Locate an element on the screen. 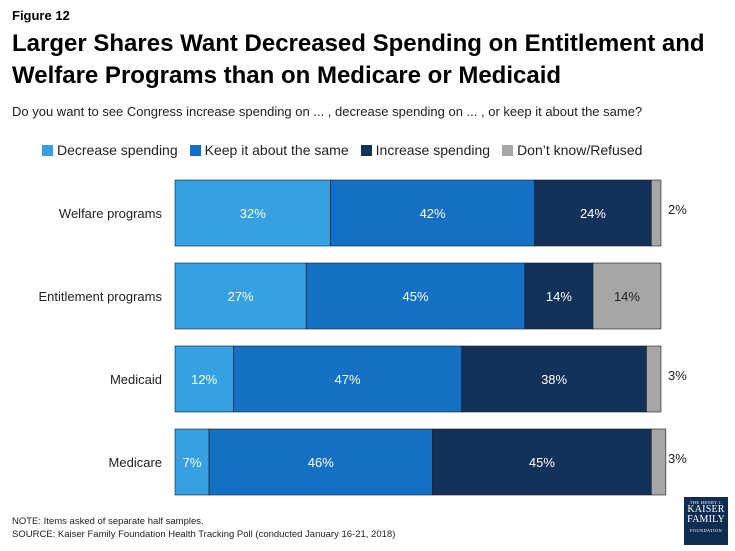  data-label-medicare-keep-it-about-the-same: 46% is located at coordinates (321, 462).